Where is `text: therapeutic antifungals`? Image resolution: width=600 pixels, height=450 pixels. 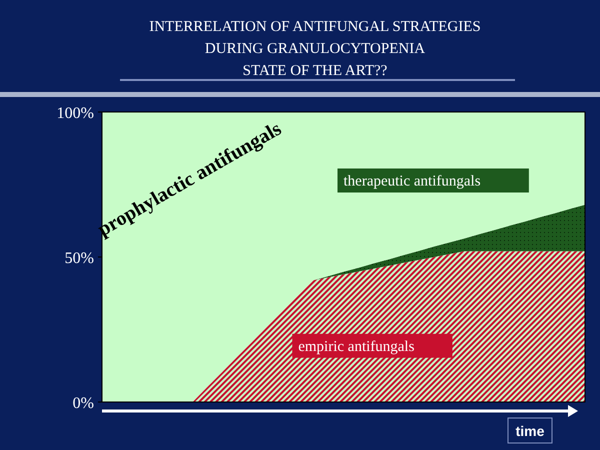 text: therapeutic antifungals is located at coordinates (412, 182).